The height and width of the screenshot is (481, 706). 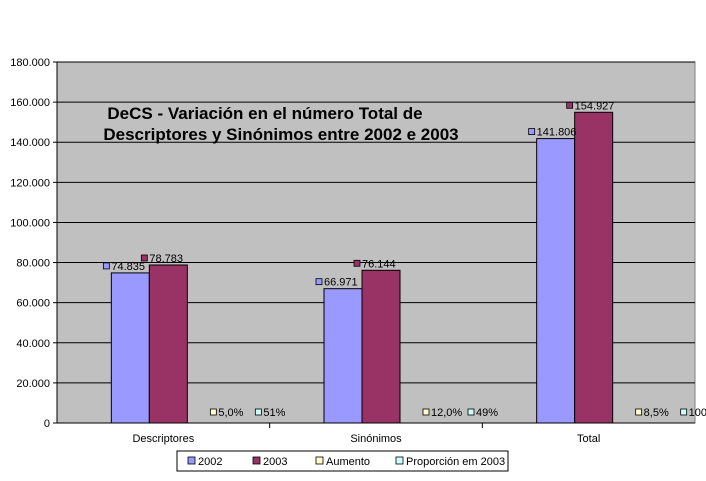 What do you see at coordinates (557, 133) in the screenshot?
I see `data-label: 141.806` at bounding box center [557, 133].